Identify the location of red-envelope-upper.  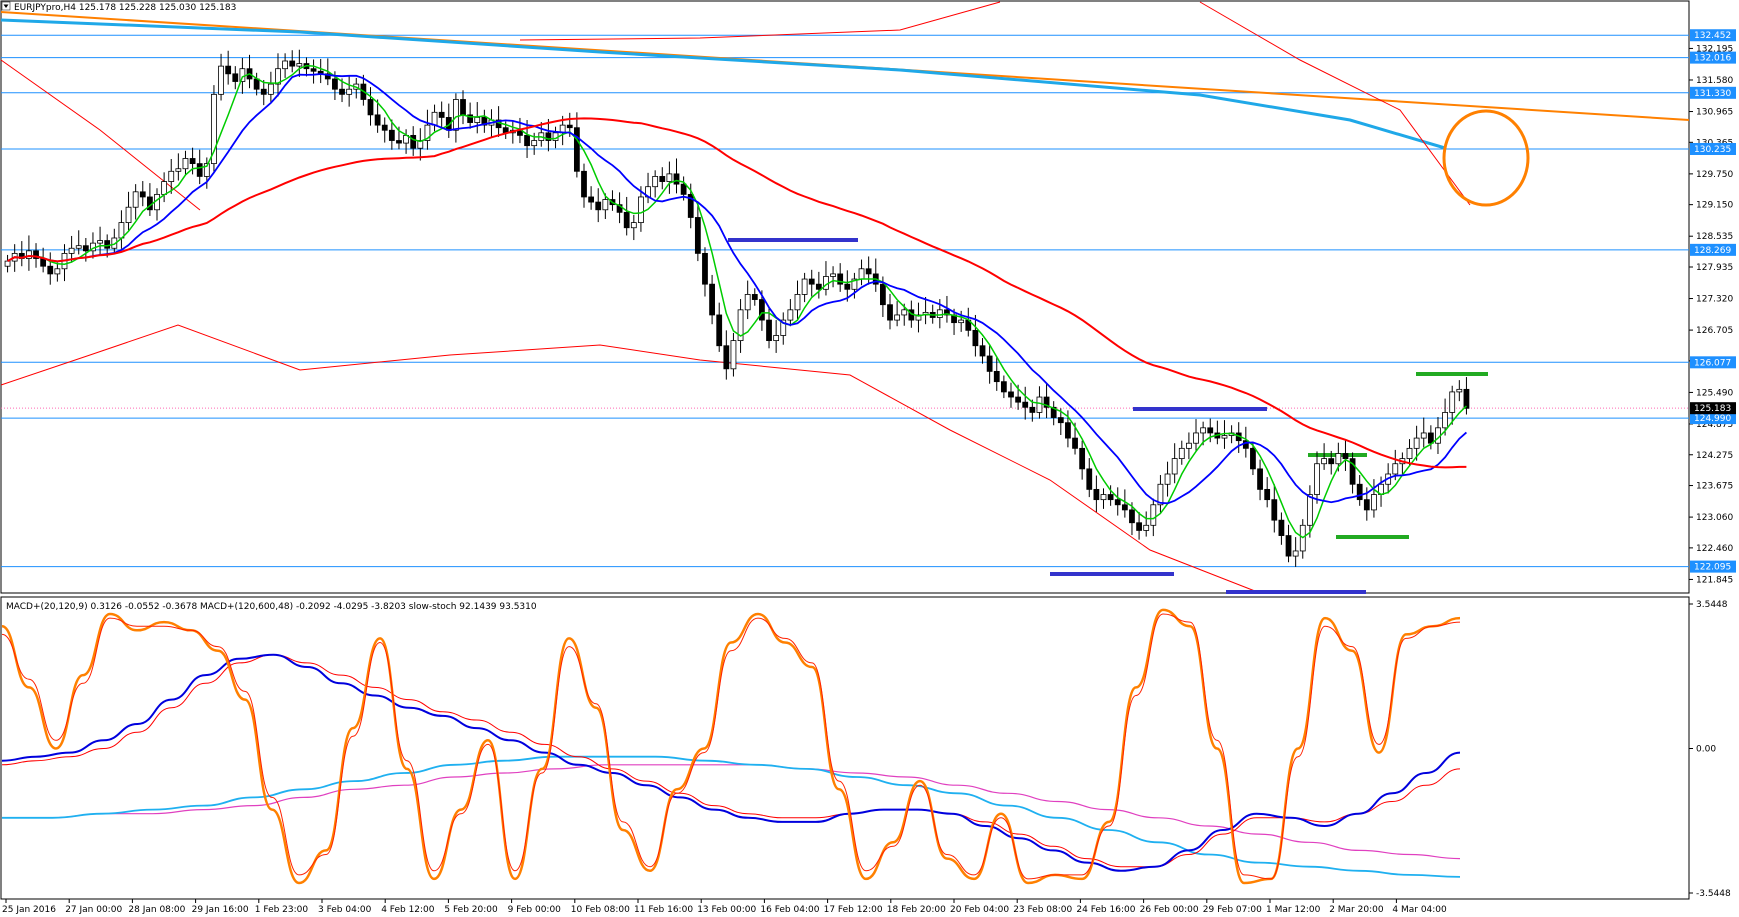
(760, 21).